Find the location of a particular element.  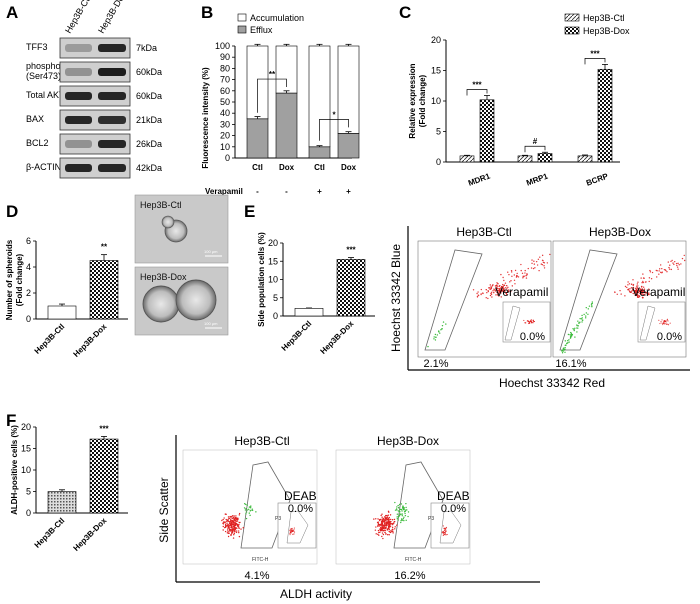

aldh-pct-dox: 16.2% is located at coordinates (409, 576).